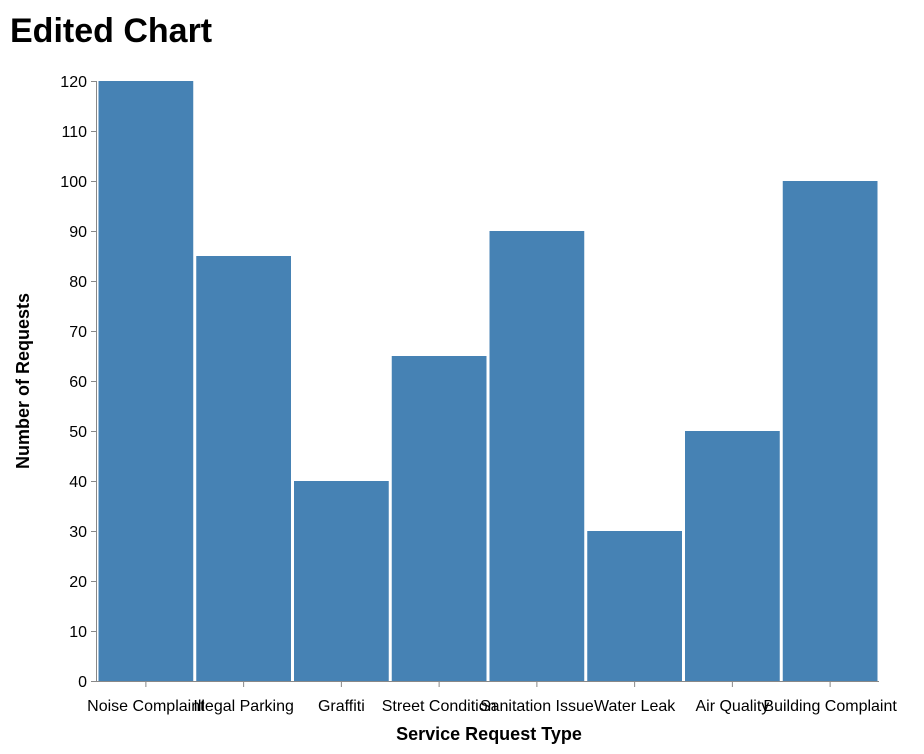  I want to click on x-axis-title: Service Request Type, so click(489, 734).